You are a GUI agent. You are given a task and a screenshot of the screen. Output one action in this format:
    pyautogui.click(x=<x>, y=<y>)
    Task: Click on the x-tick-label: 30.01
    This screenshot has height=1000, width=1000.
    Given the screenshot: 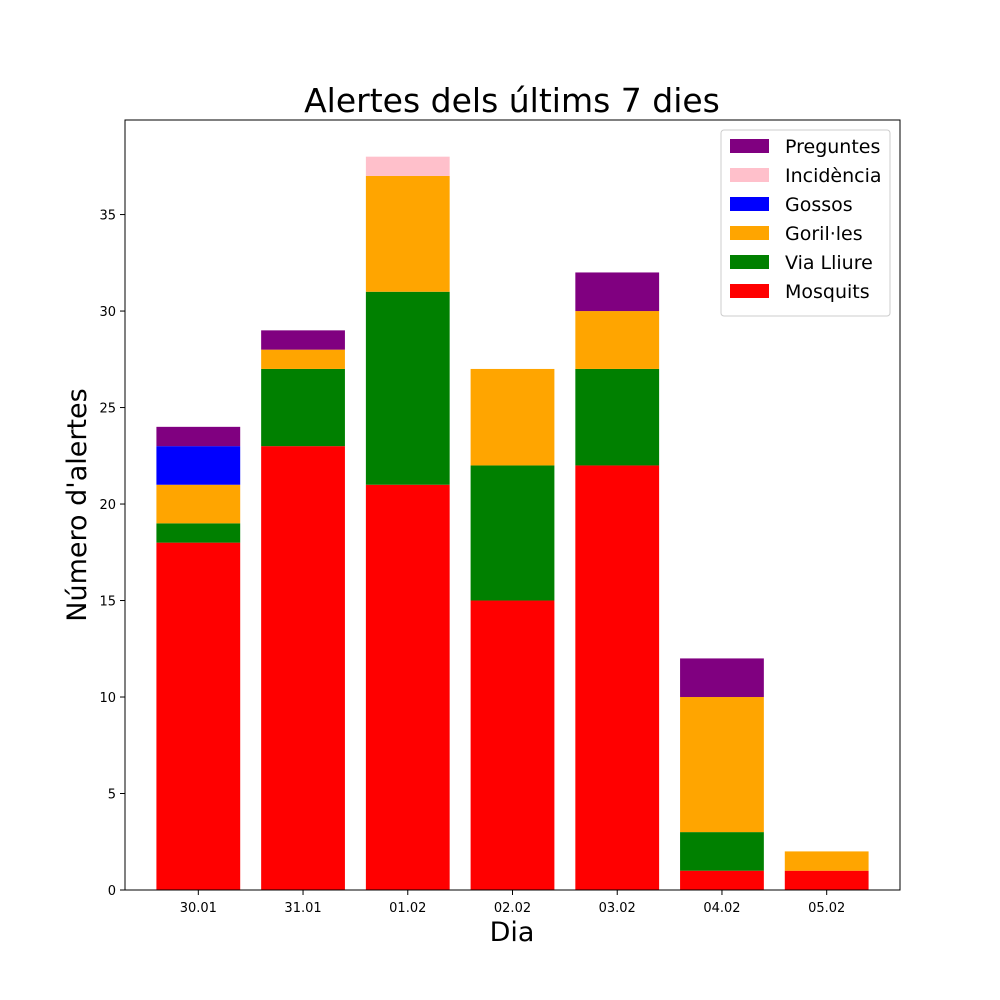 What is the action you would take?
    pyautogui.click(x=198, y=908)
    